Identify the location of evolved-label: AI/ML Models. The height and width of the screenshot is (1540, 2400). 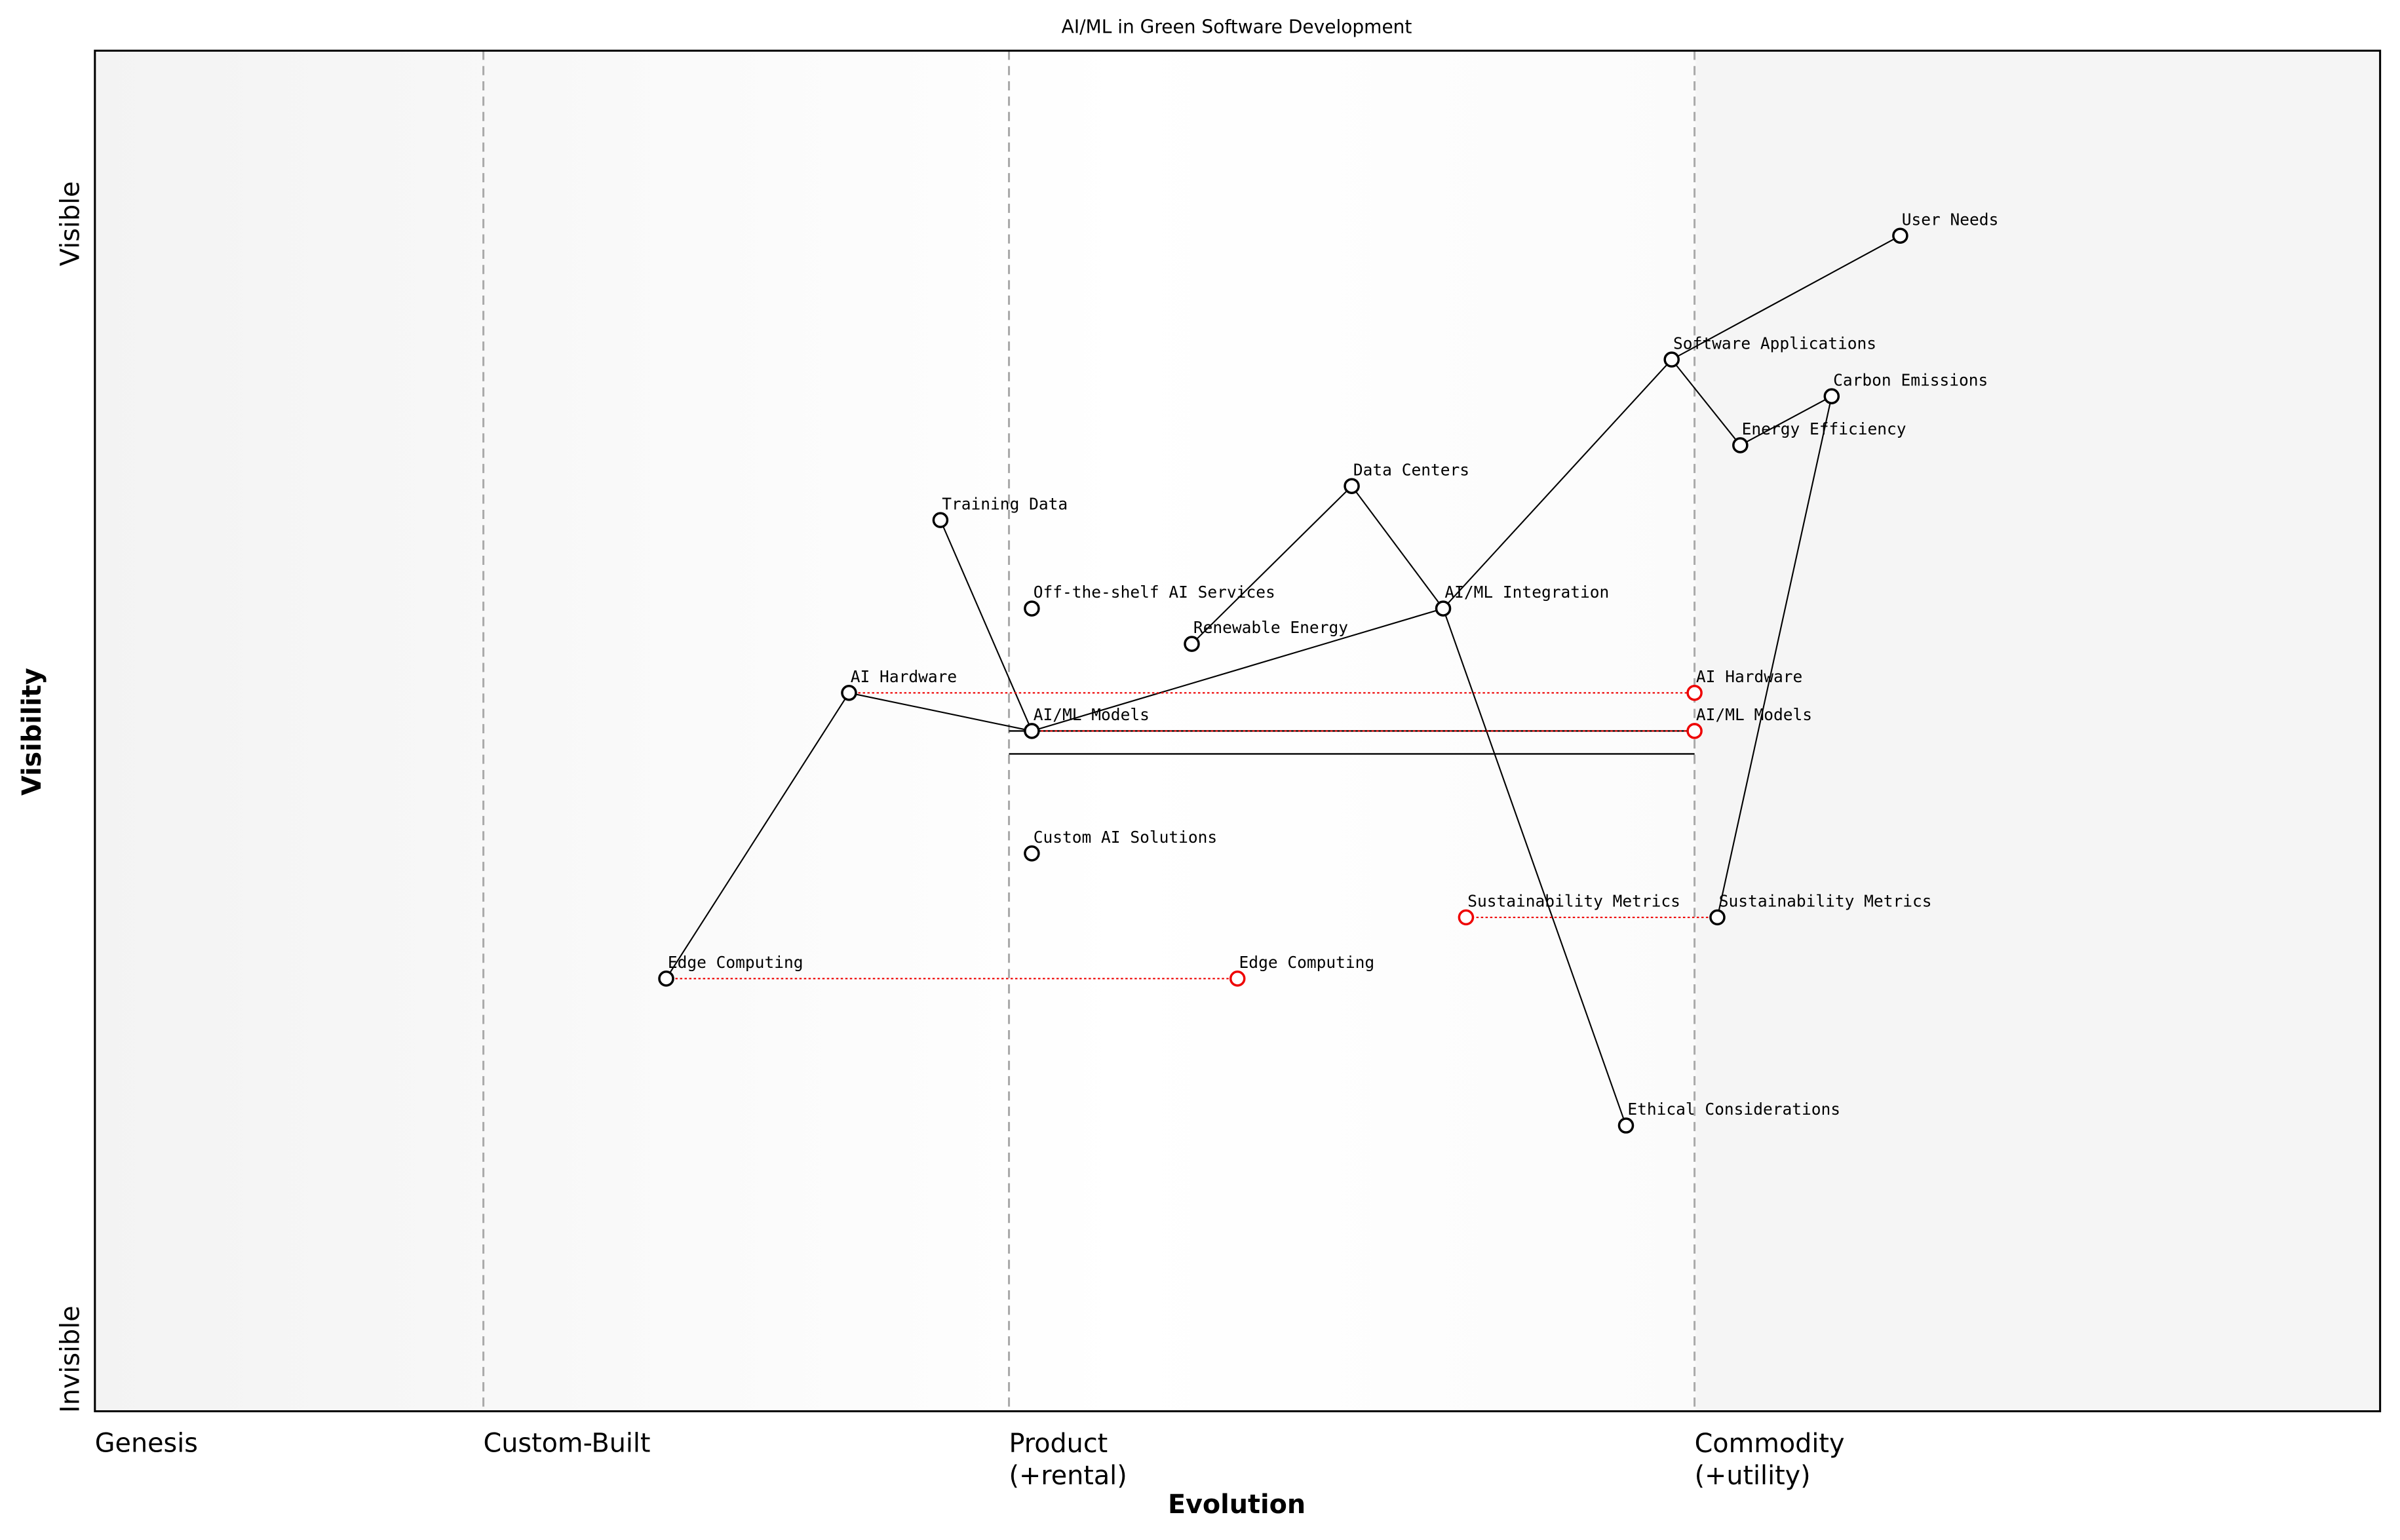
(1754, 714).